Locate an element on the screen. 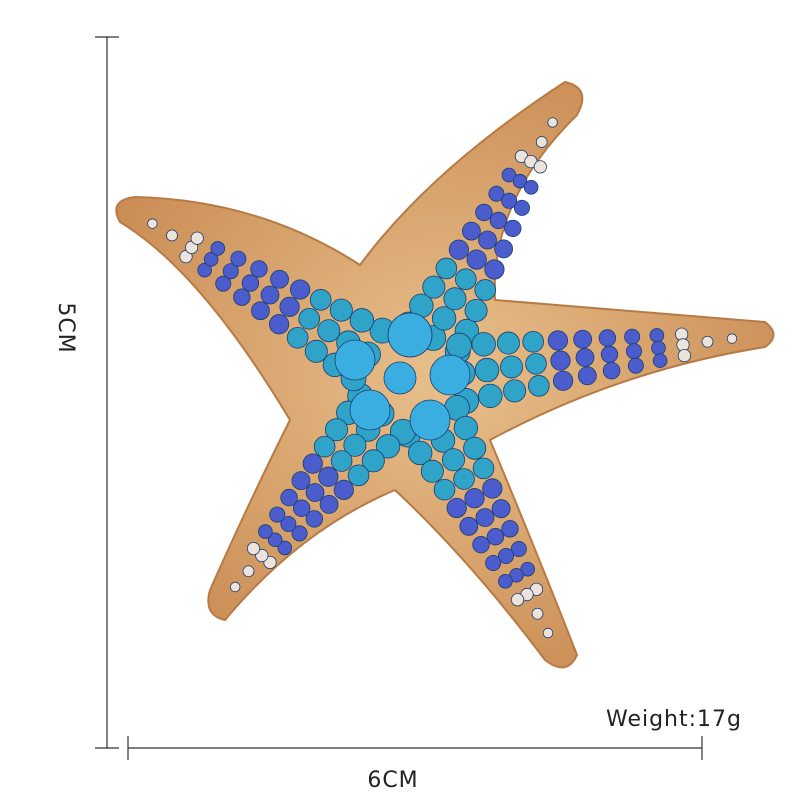  weight-label: Weight:17g is located at coordinates (674, 719).